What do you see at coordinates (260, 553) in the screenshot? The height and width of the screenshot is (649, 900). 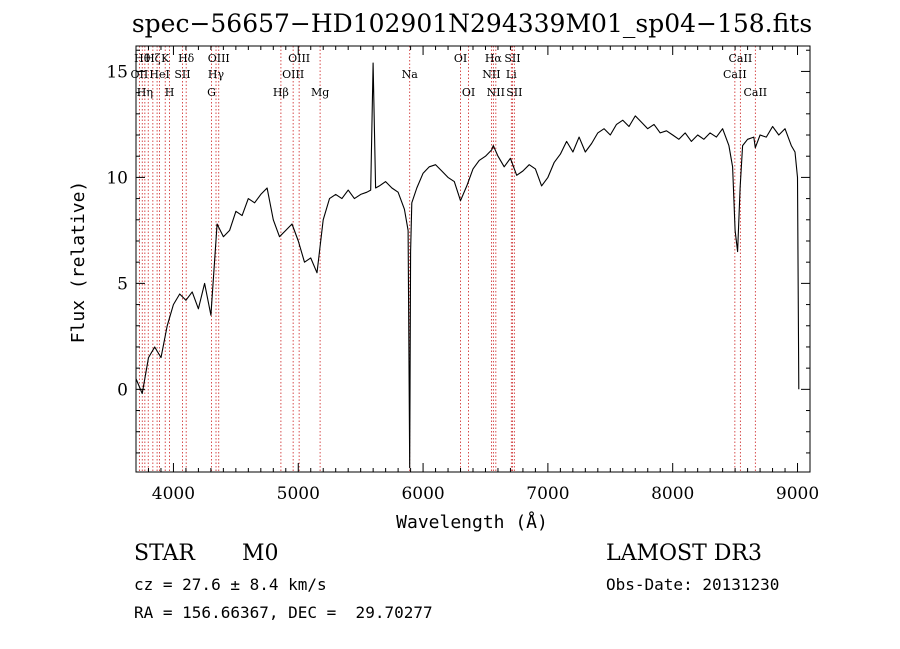 I see `object-subclass: M0` at bounding box center [260, 553].